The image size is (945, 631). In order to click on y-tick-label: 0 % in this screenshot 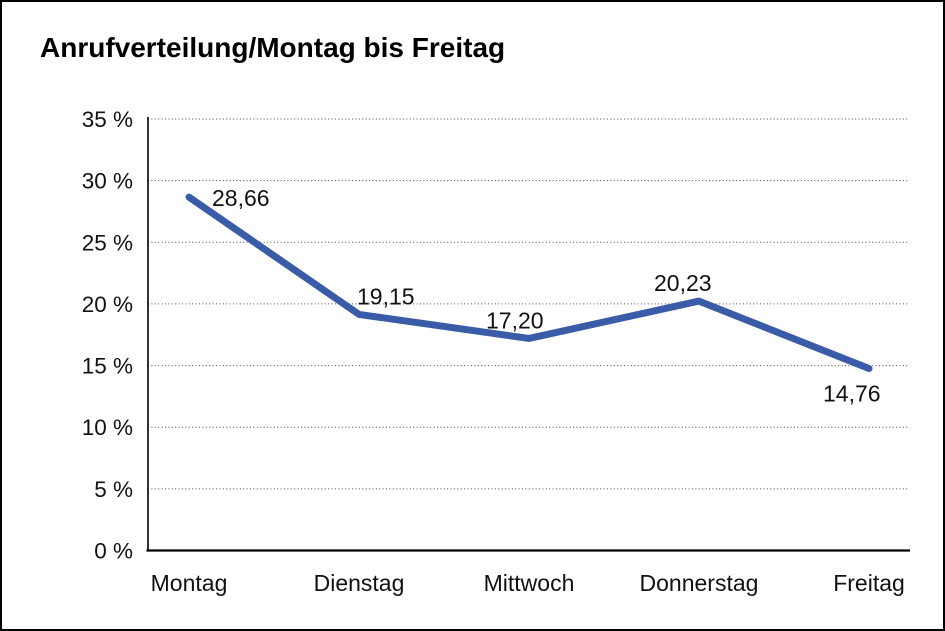, I will do `click(113, 551)`.